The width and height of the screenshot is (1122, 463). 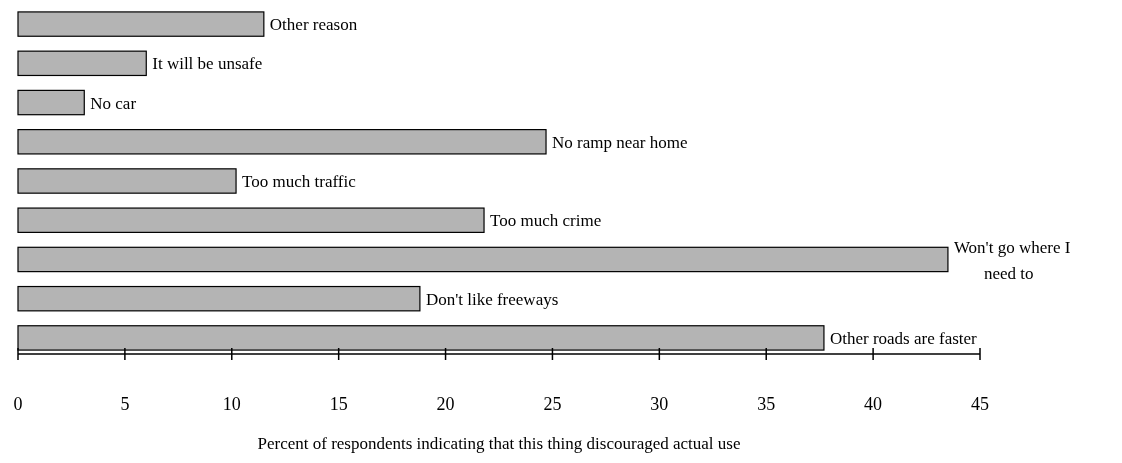 What do you see at coordinates (620, 142) in the screenshot?
I see `y-tick-label: No ramp near home` at bounding box center [620, 142].